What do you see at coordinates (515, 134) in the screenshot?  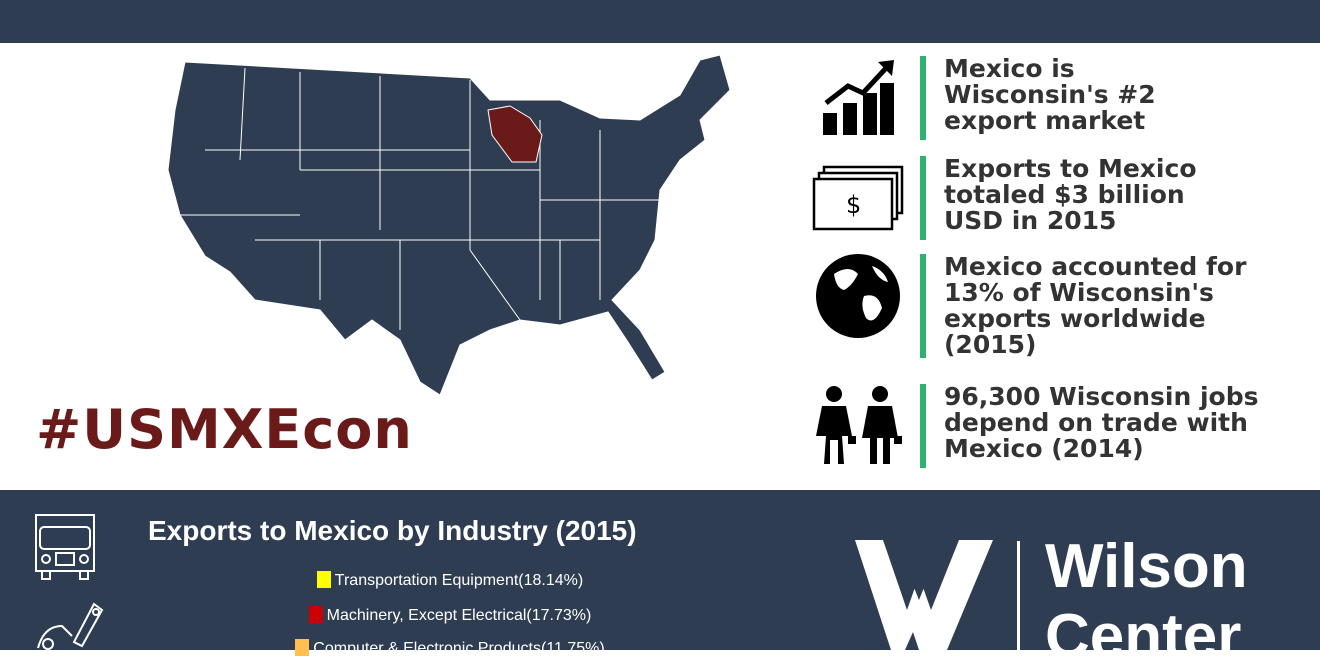 I see `wisconsin-state` at bounding box center [515, 134].